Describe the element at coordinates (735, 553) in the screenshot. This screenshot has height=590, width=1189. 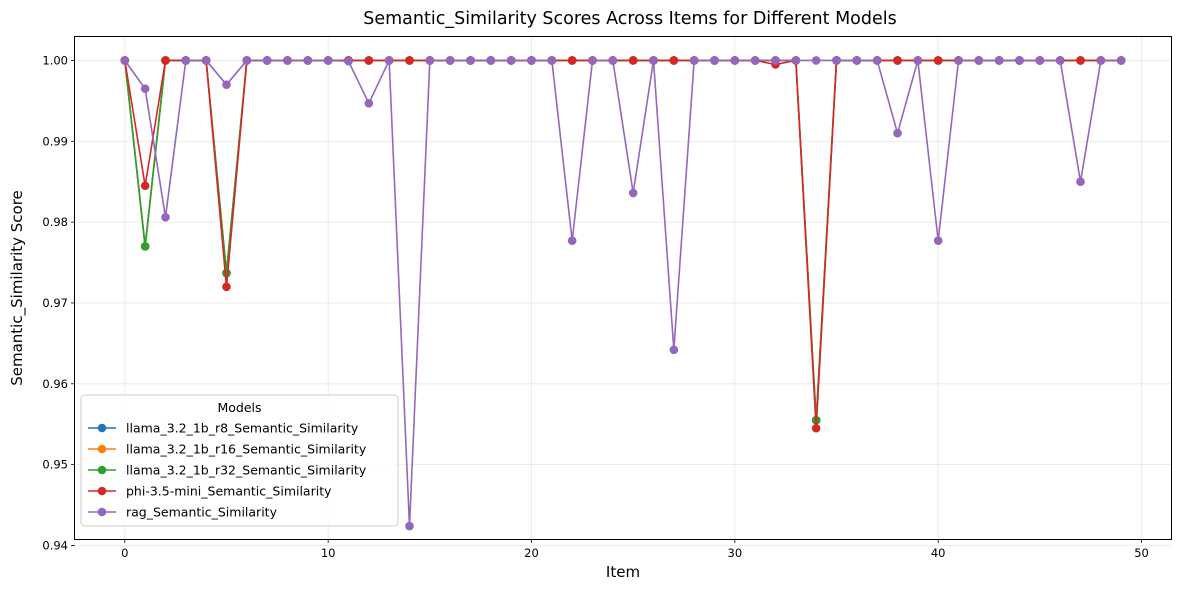
I see `x-tick-label: 30` at that location.